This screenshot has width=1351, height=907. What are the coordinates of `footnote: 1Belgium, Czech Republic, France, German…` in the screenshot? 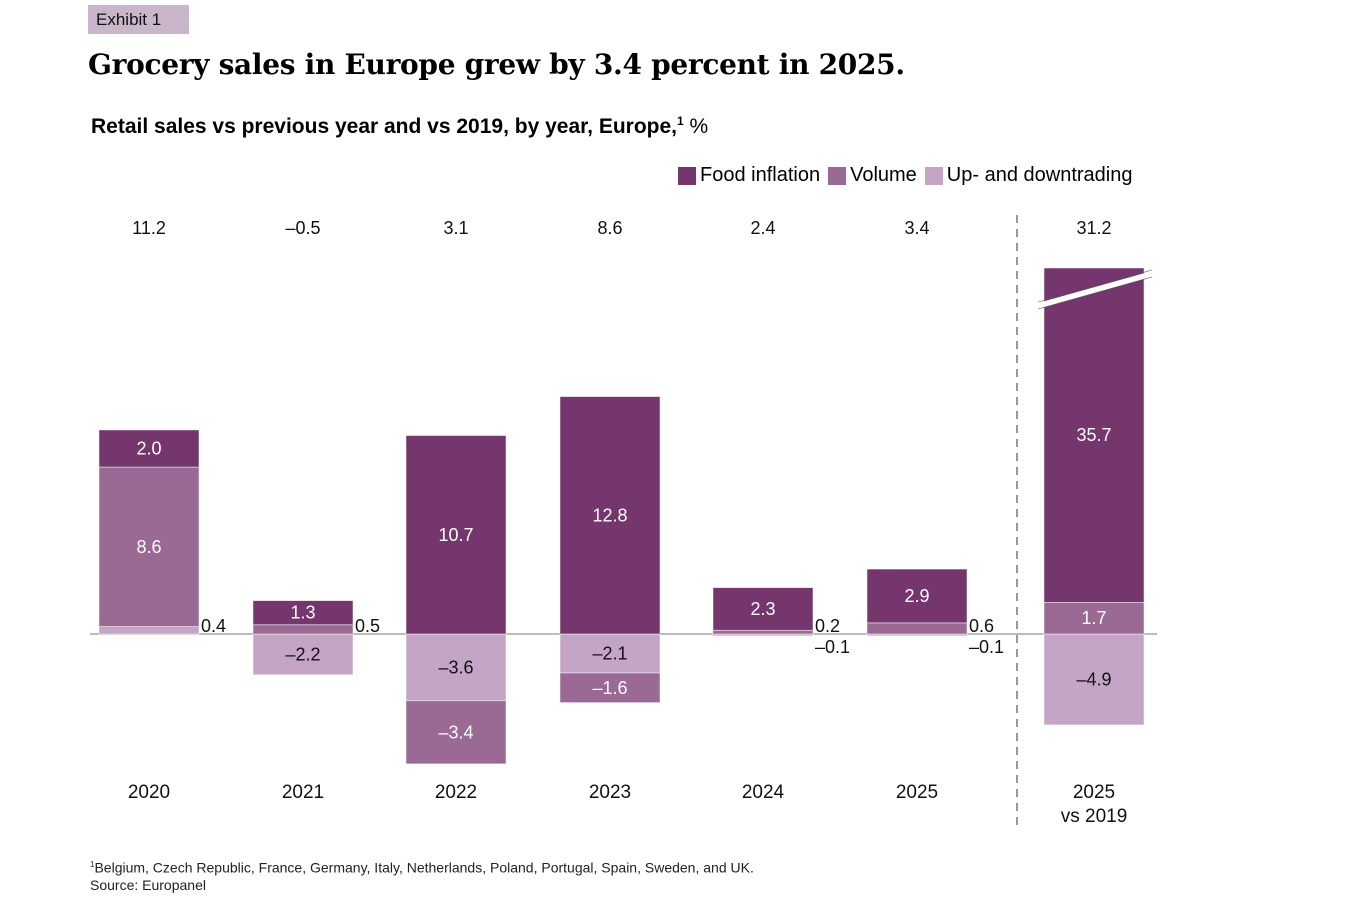 It's located at (422, 875).